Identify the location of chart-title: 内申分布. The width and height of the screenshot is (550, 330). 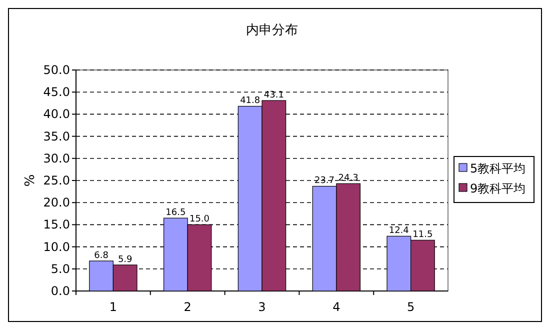
(272, 30).